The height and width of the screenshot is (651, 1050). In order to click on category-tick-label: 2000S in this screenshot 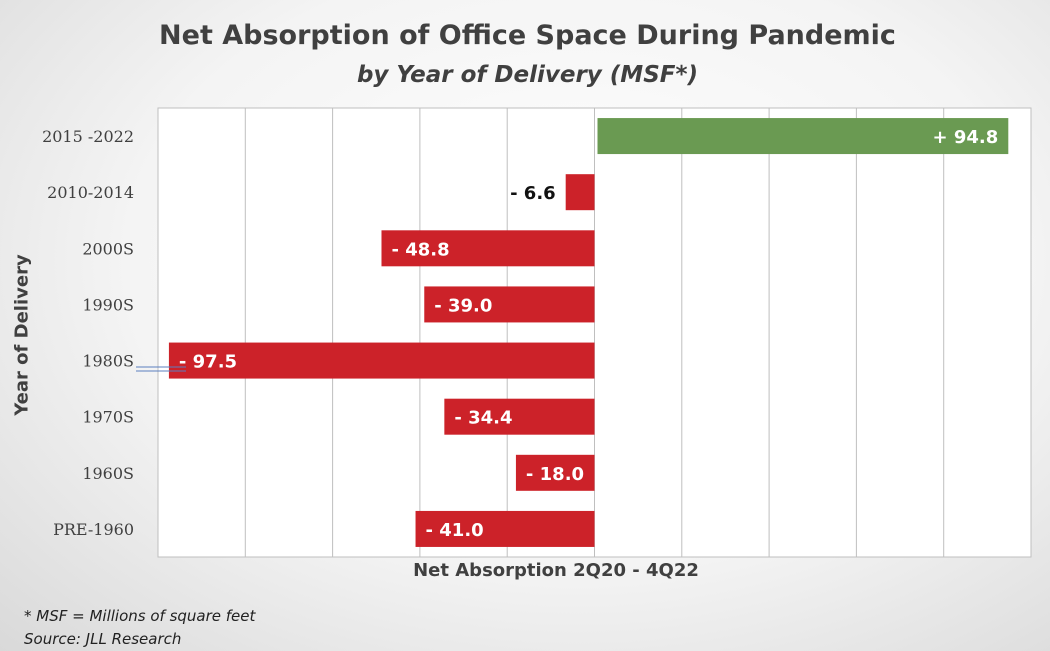, I will do `click(108, 248)`.